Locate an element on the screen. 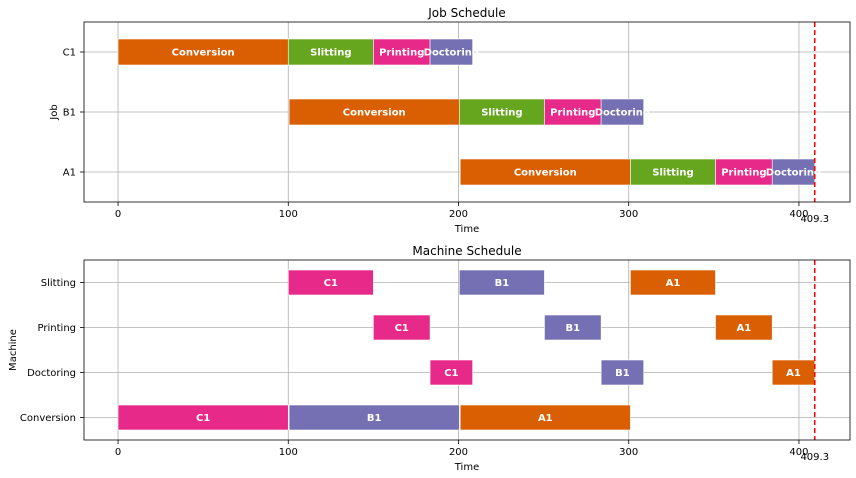  y-axis-label: Job is located at coordinates (54, 112).